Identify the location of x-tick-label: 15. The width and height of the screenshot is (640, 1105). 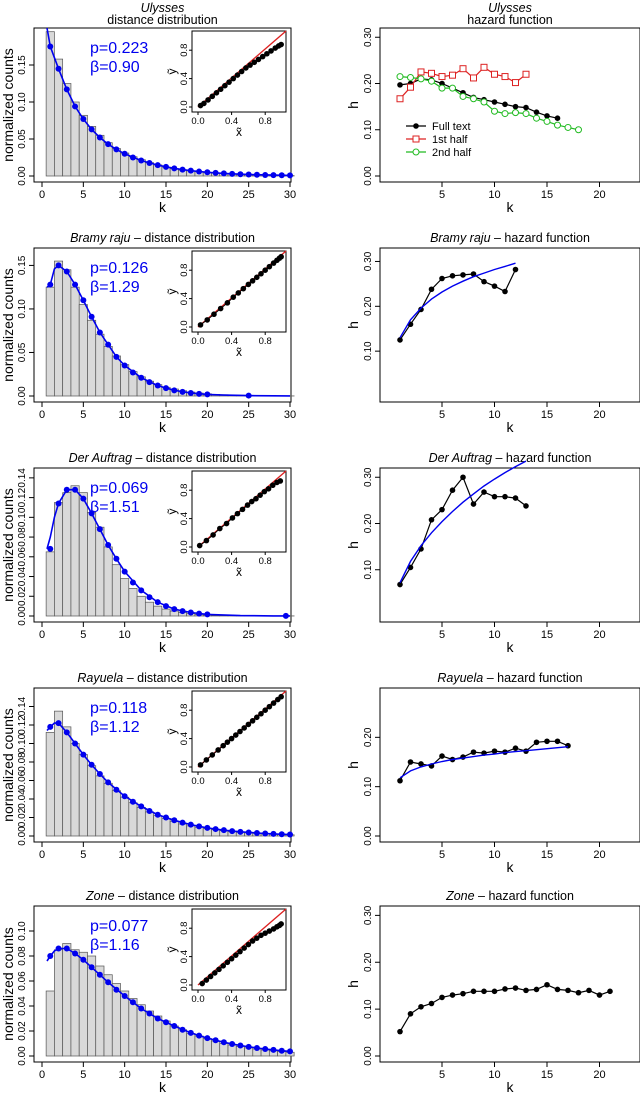
(166, 195).